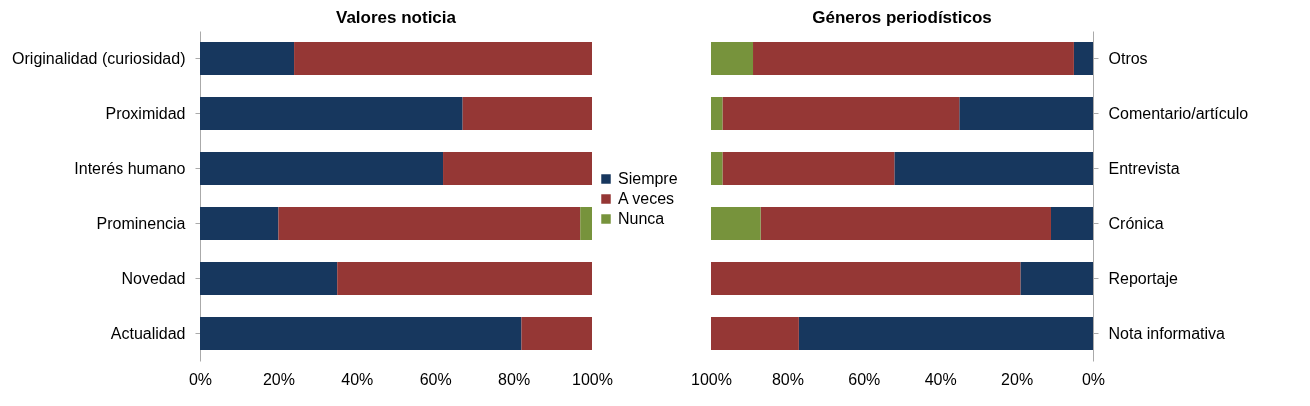  Describe the element at coordinates (1144, 168) in the screenshot. I see `y-tick-label: Entrevista` at that location.